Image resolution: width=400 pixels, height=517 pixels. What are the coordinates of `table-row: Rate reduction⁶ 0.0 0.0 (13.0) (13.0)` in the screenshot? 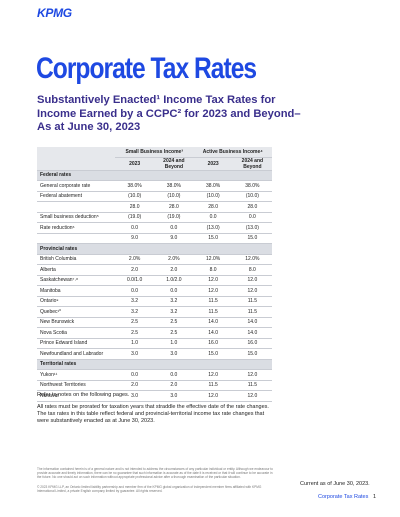 It's located at (154, 228).